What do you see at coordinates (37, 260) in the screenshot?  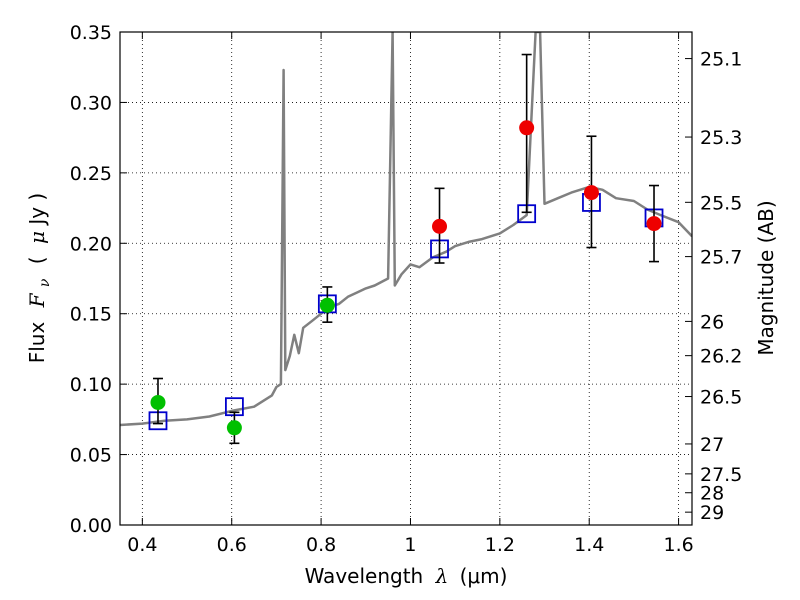 I see `y-axis-label-unit-open: (` at bounding box center [37, 260].